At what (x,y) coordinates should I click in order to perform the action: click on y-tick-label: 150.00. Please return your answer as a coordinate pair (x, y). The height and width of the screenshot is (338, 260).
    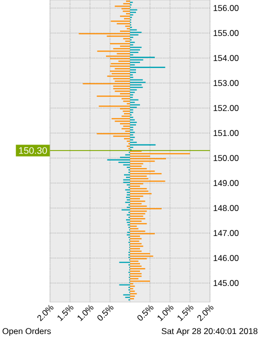
    Looking at the image, I should click on (226, 158).